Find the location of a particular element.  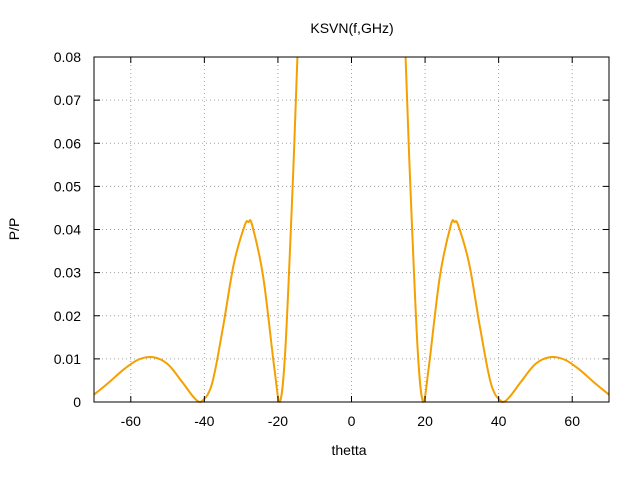

x-axis-label: thetta is located at coordinates (348, 450).